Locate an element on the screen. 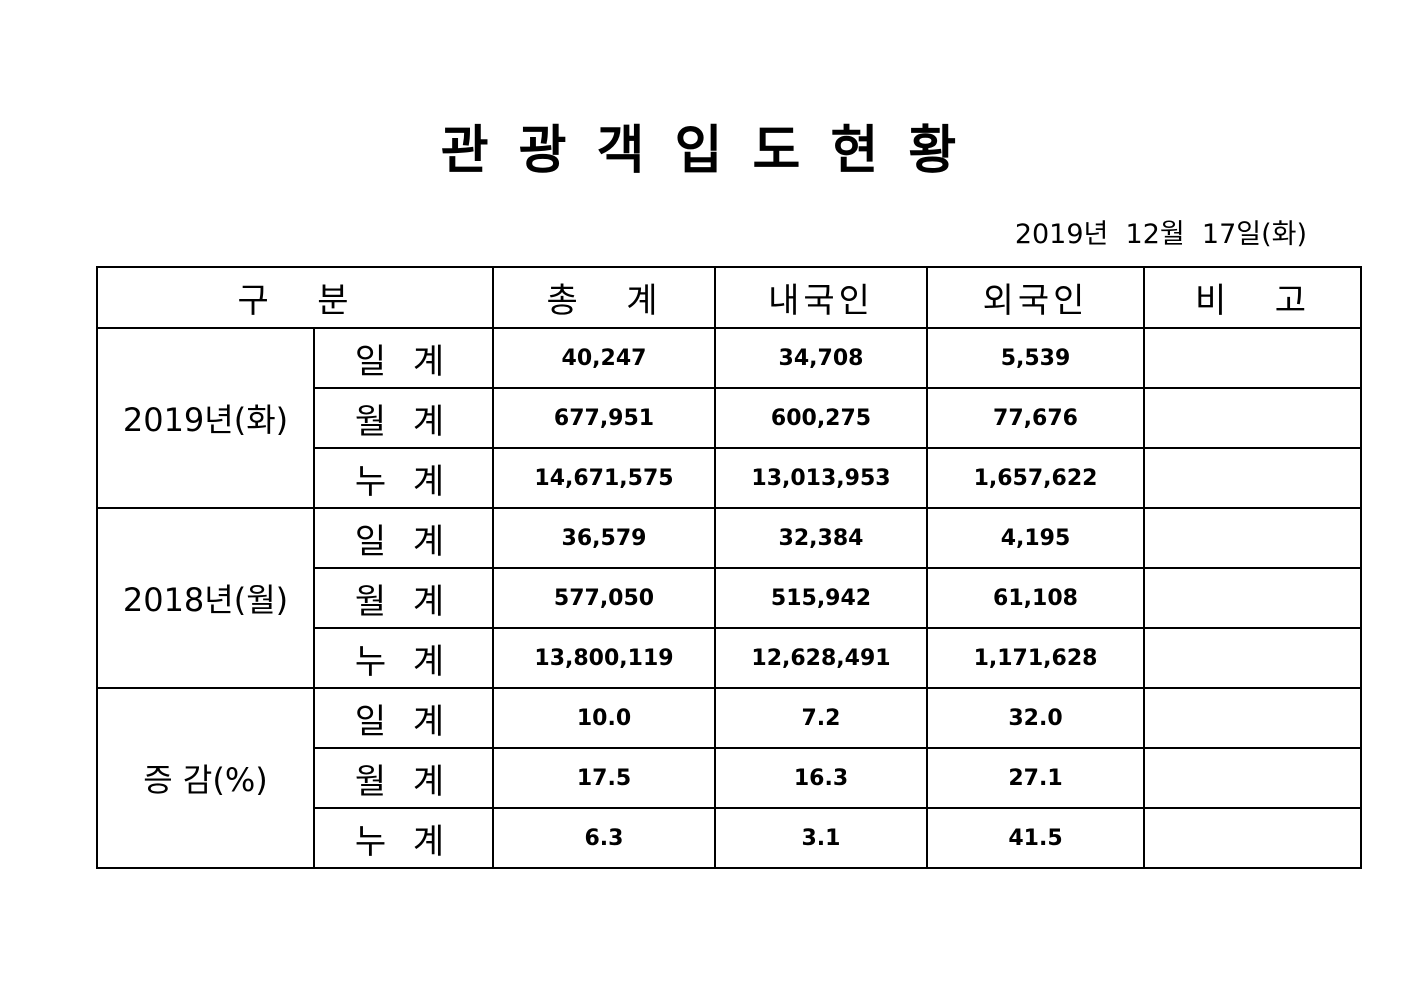  value-cell: 7.2 is located at coordinates (821, 718).